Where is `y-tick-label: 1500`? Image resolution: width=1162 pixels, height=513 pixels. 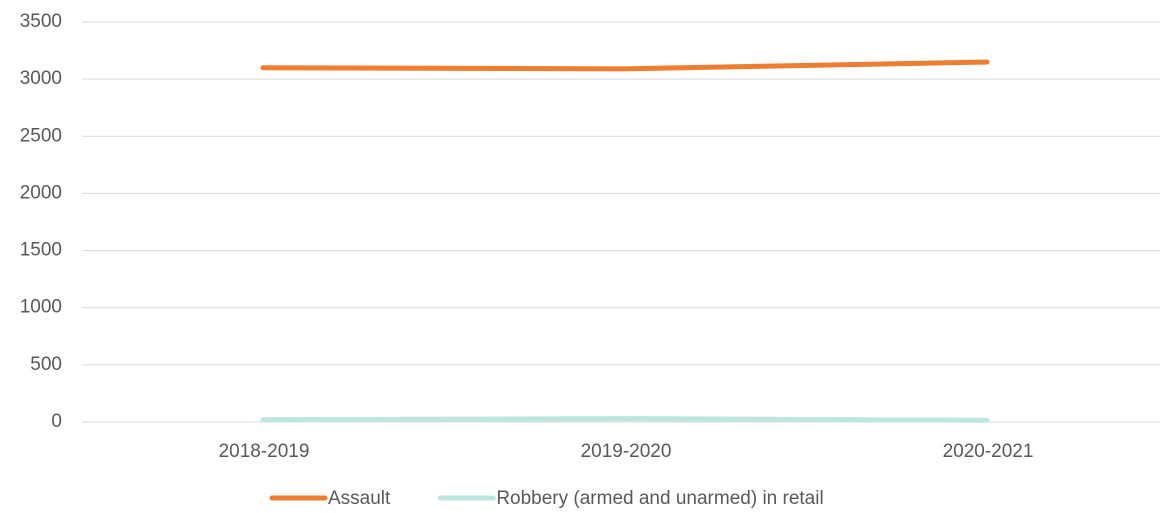 y-tick-label: 1500 is located at coordinates (41, 250).